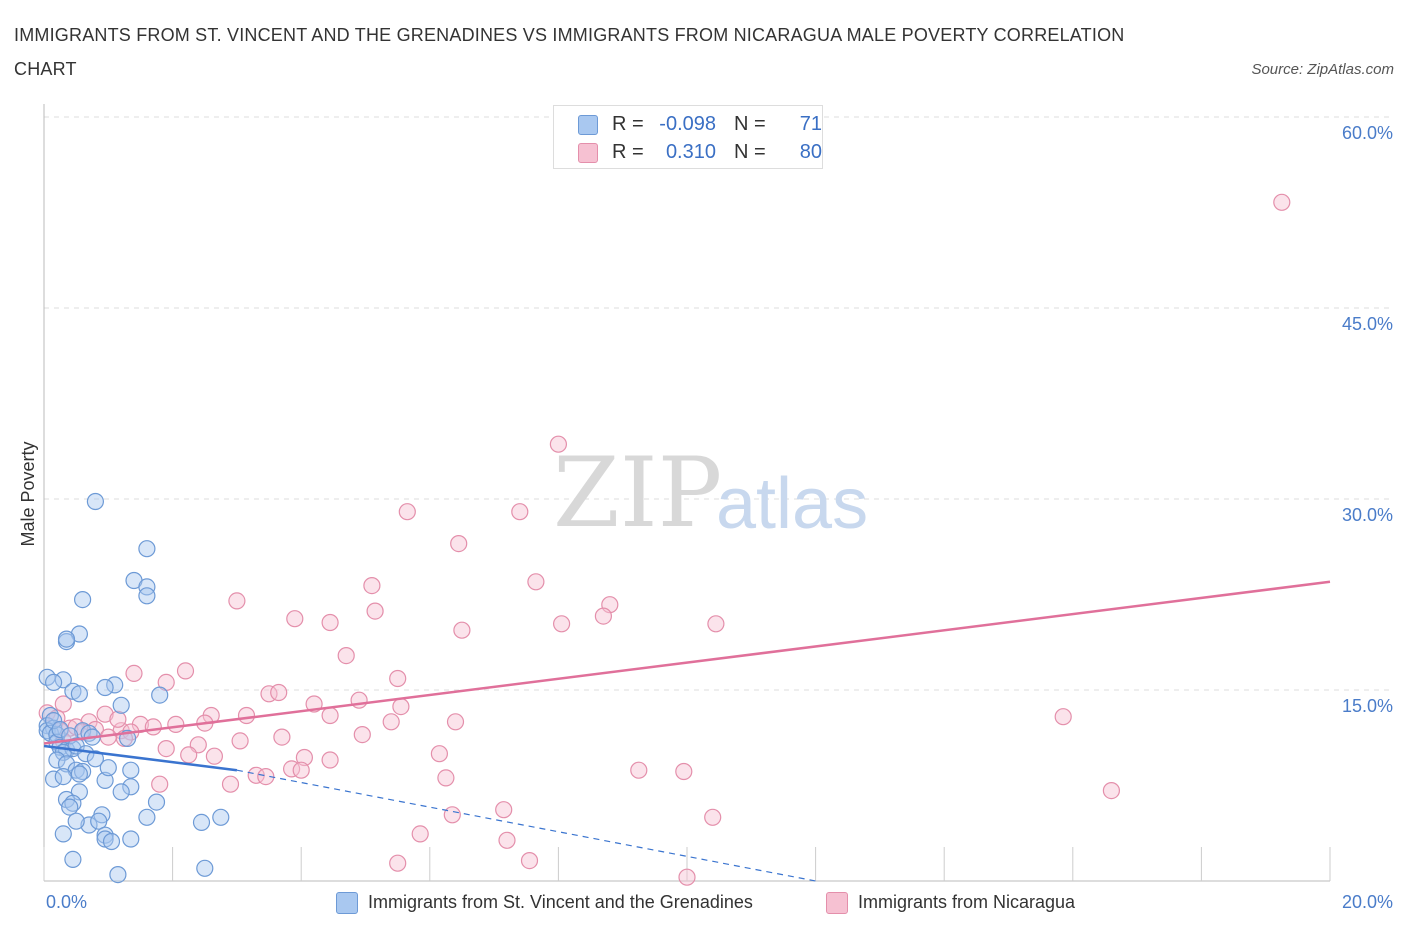  What do you see at coordinates (1367, 902) in the screenshot?
I see `x-tick-label: 20.0%` at bounding box center [1367, 902].